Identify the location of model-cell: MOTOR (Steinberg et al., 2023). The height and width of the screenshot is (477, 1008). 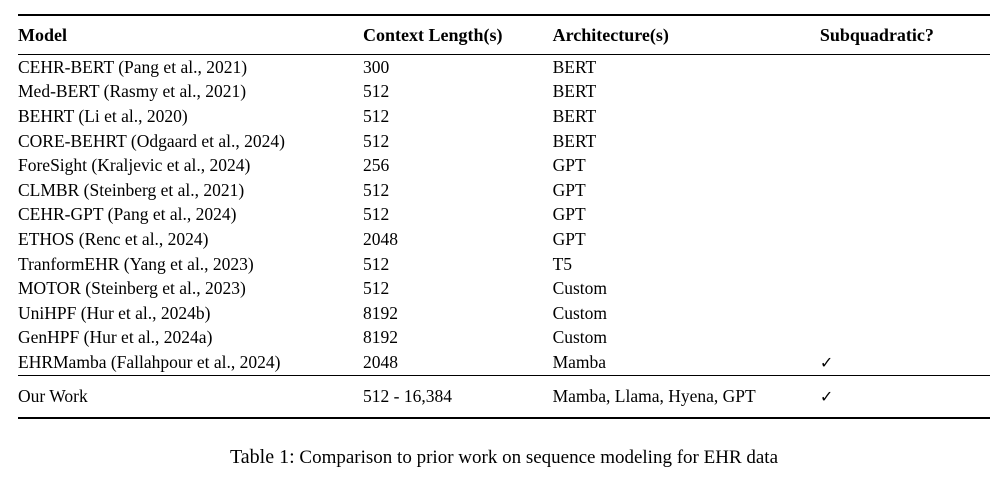
(132, 288).